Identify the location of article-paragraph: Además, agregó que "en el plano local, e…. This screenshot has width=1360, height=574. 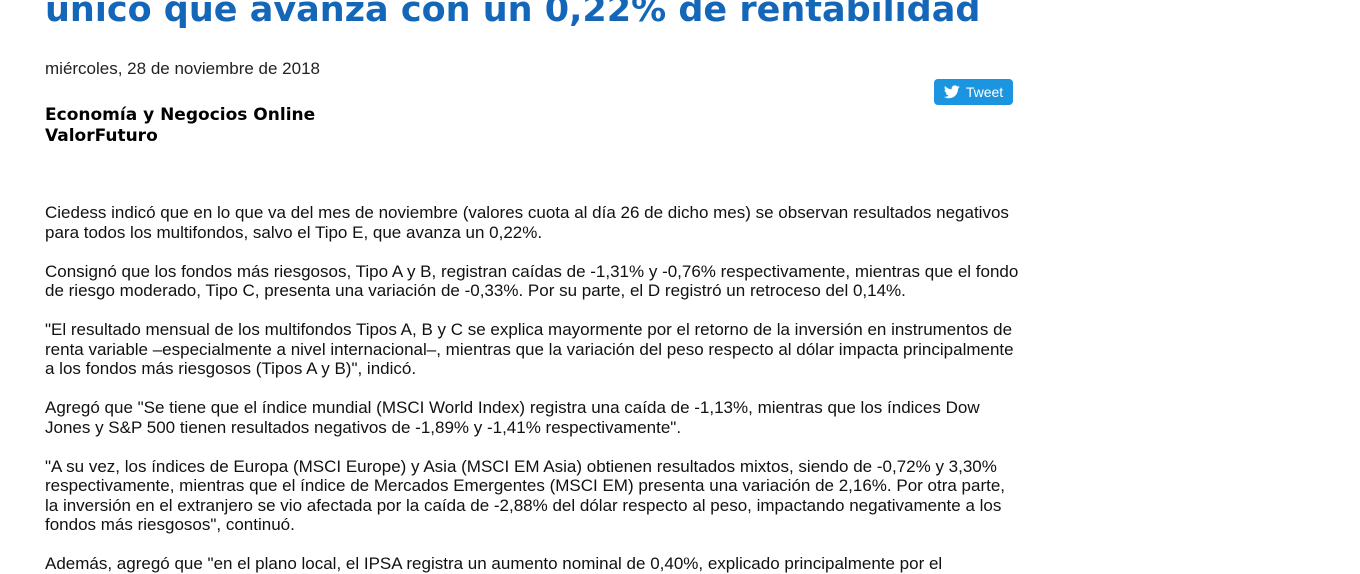
(494, 563).